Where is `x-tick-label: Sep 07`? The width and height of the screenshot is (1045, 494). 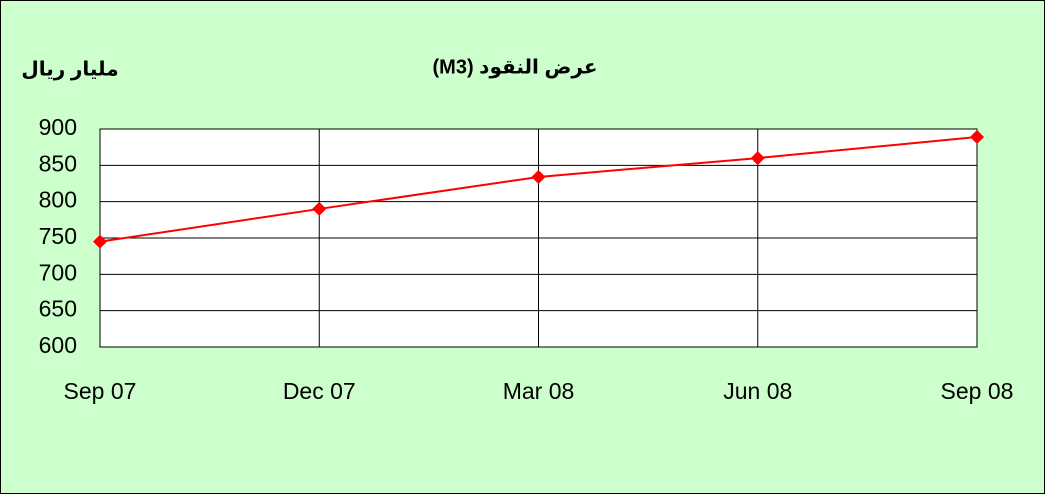
x-tick-label: Sep 07 is located at coordinates (100, 391).